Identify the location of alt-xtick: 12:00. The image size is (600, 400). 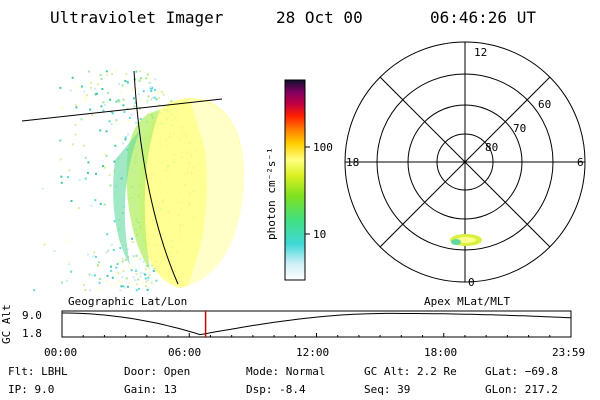
(313, 352).